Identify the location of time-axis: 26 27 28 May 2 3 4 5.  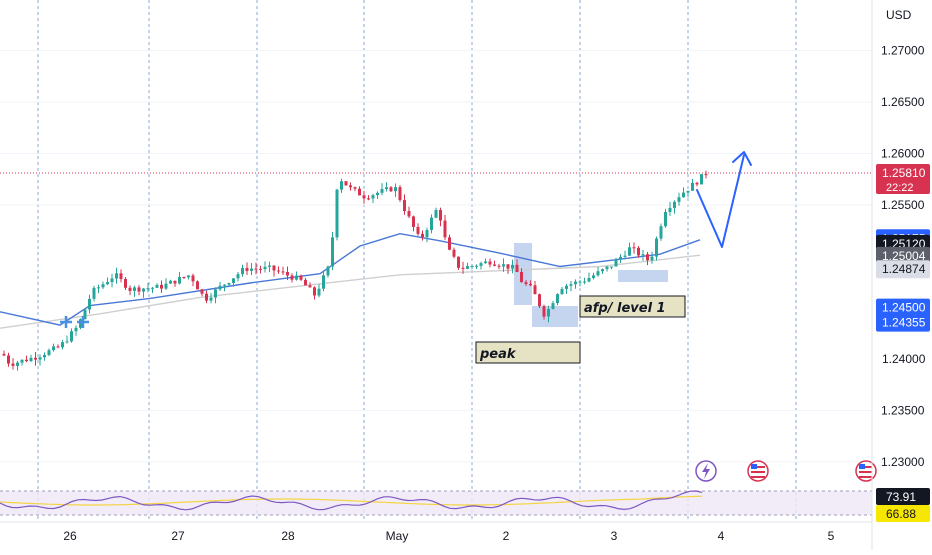
(448, 536).